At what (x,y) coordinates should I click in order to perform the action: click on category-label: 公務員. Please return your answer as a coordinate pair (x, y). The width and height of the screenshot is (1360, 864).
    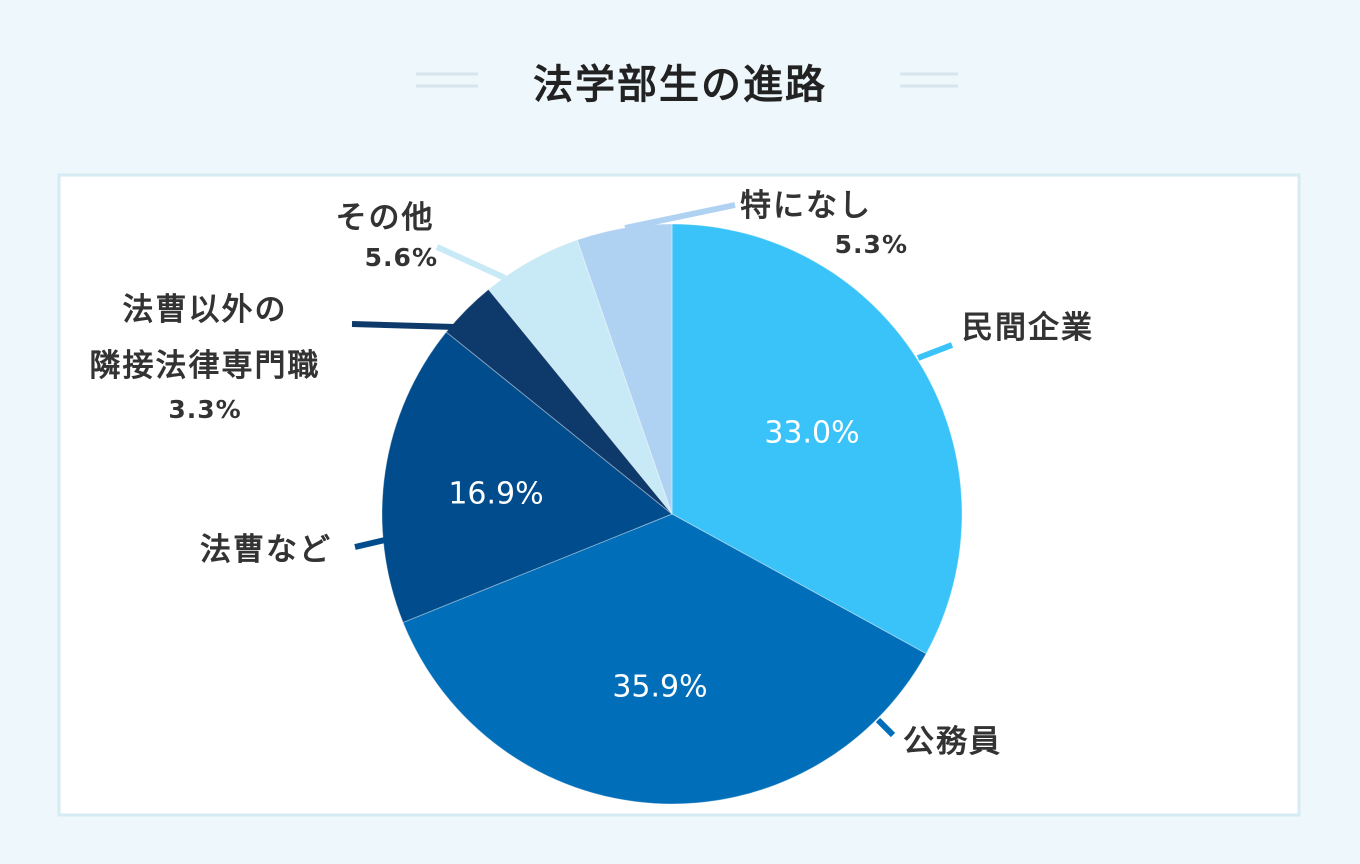
    Looking at the image, I should click on (952, 742).